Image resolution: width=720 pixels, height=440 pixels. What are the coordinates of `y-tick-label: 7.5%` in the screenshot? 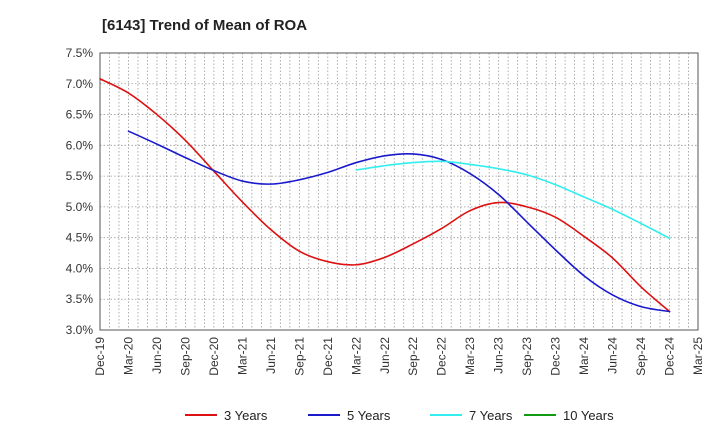 It's located at (80, 53).